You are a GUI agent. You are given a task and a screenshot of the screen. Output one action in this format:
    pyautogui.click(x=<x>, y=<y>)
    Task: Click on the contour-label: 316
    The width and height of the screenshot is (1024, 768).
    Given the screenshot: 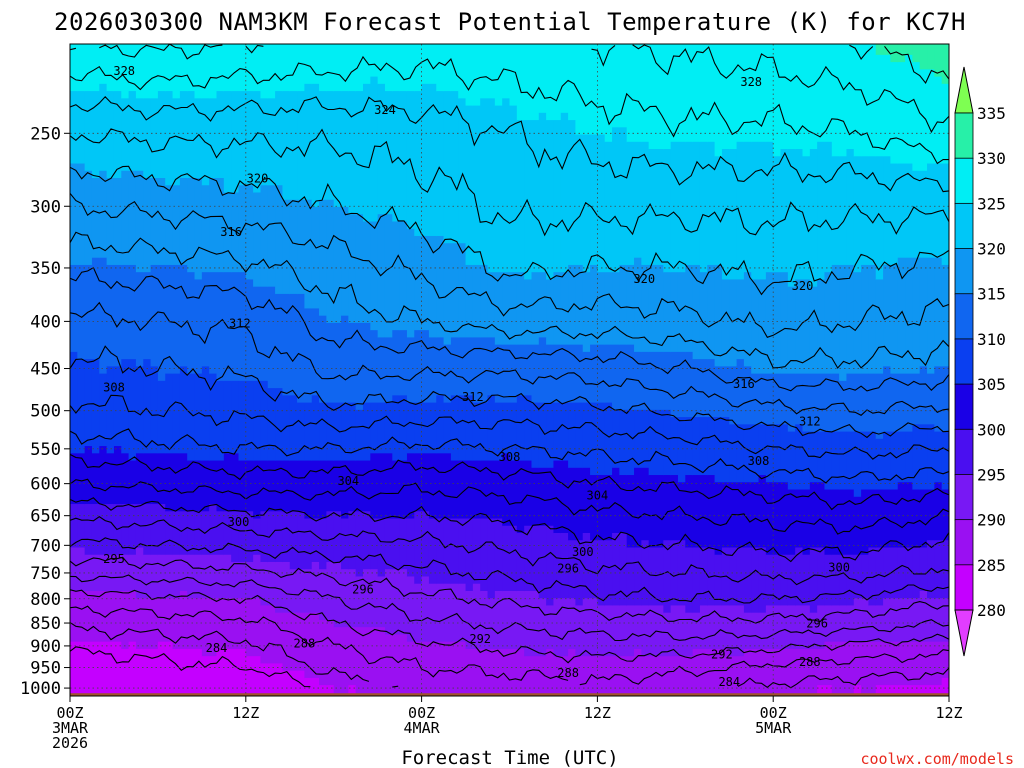 What is the action you would take?
    pyautogui.click(x=744, y=384)
    